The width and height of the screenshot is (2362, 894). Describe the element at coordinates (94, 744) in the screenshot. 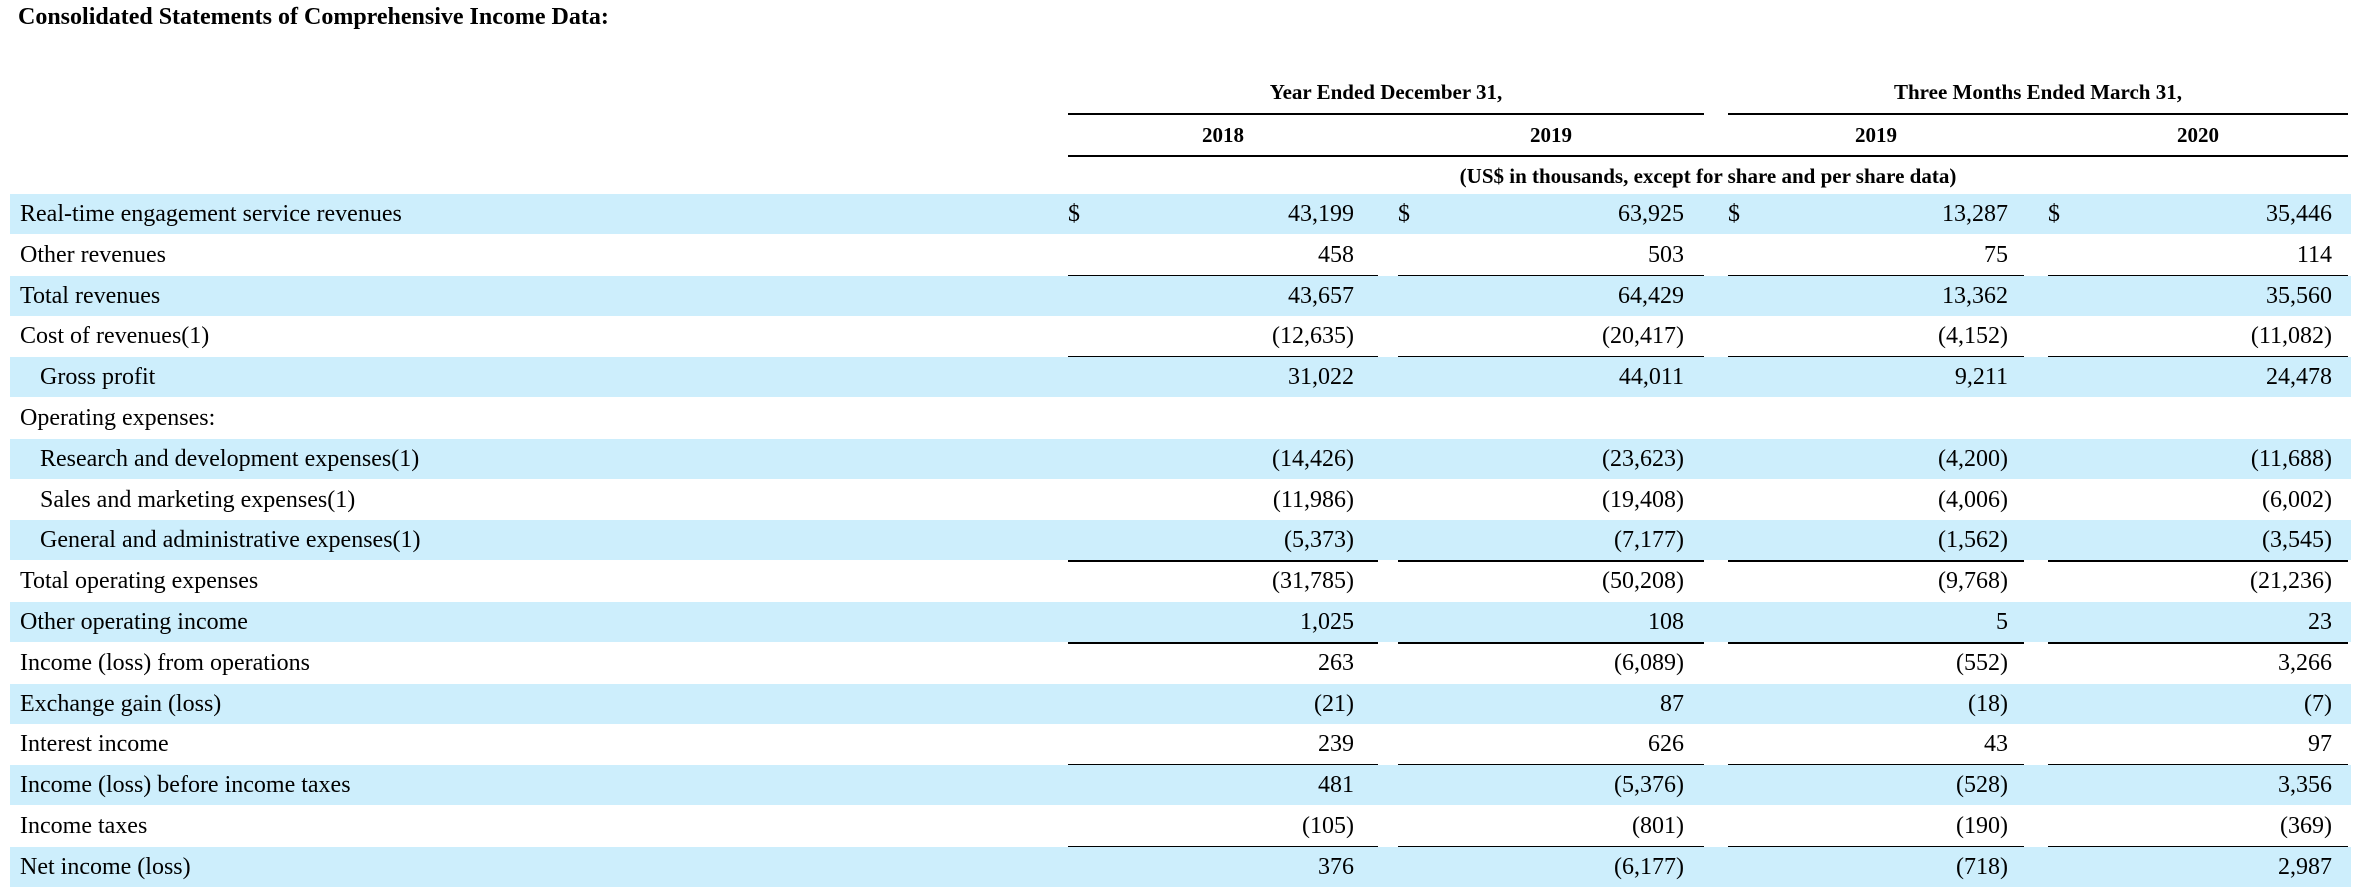

I see `row-label: Interest income` at that location.